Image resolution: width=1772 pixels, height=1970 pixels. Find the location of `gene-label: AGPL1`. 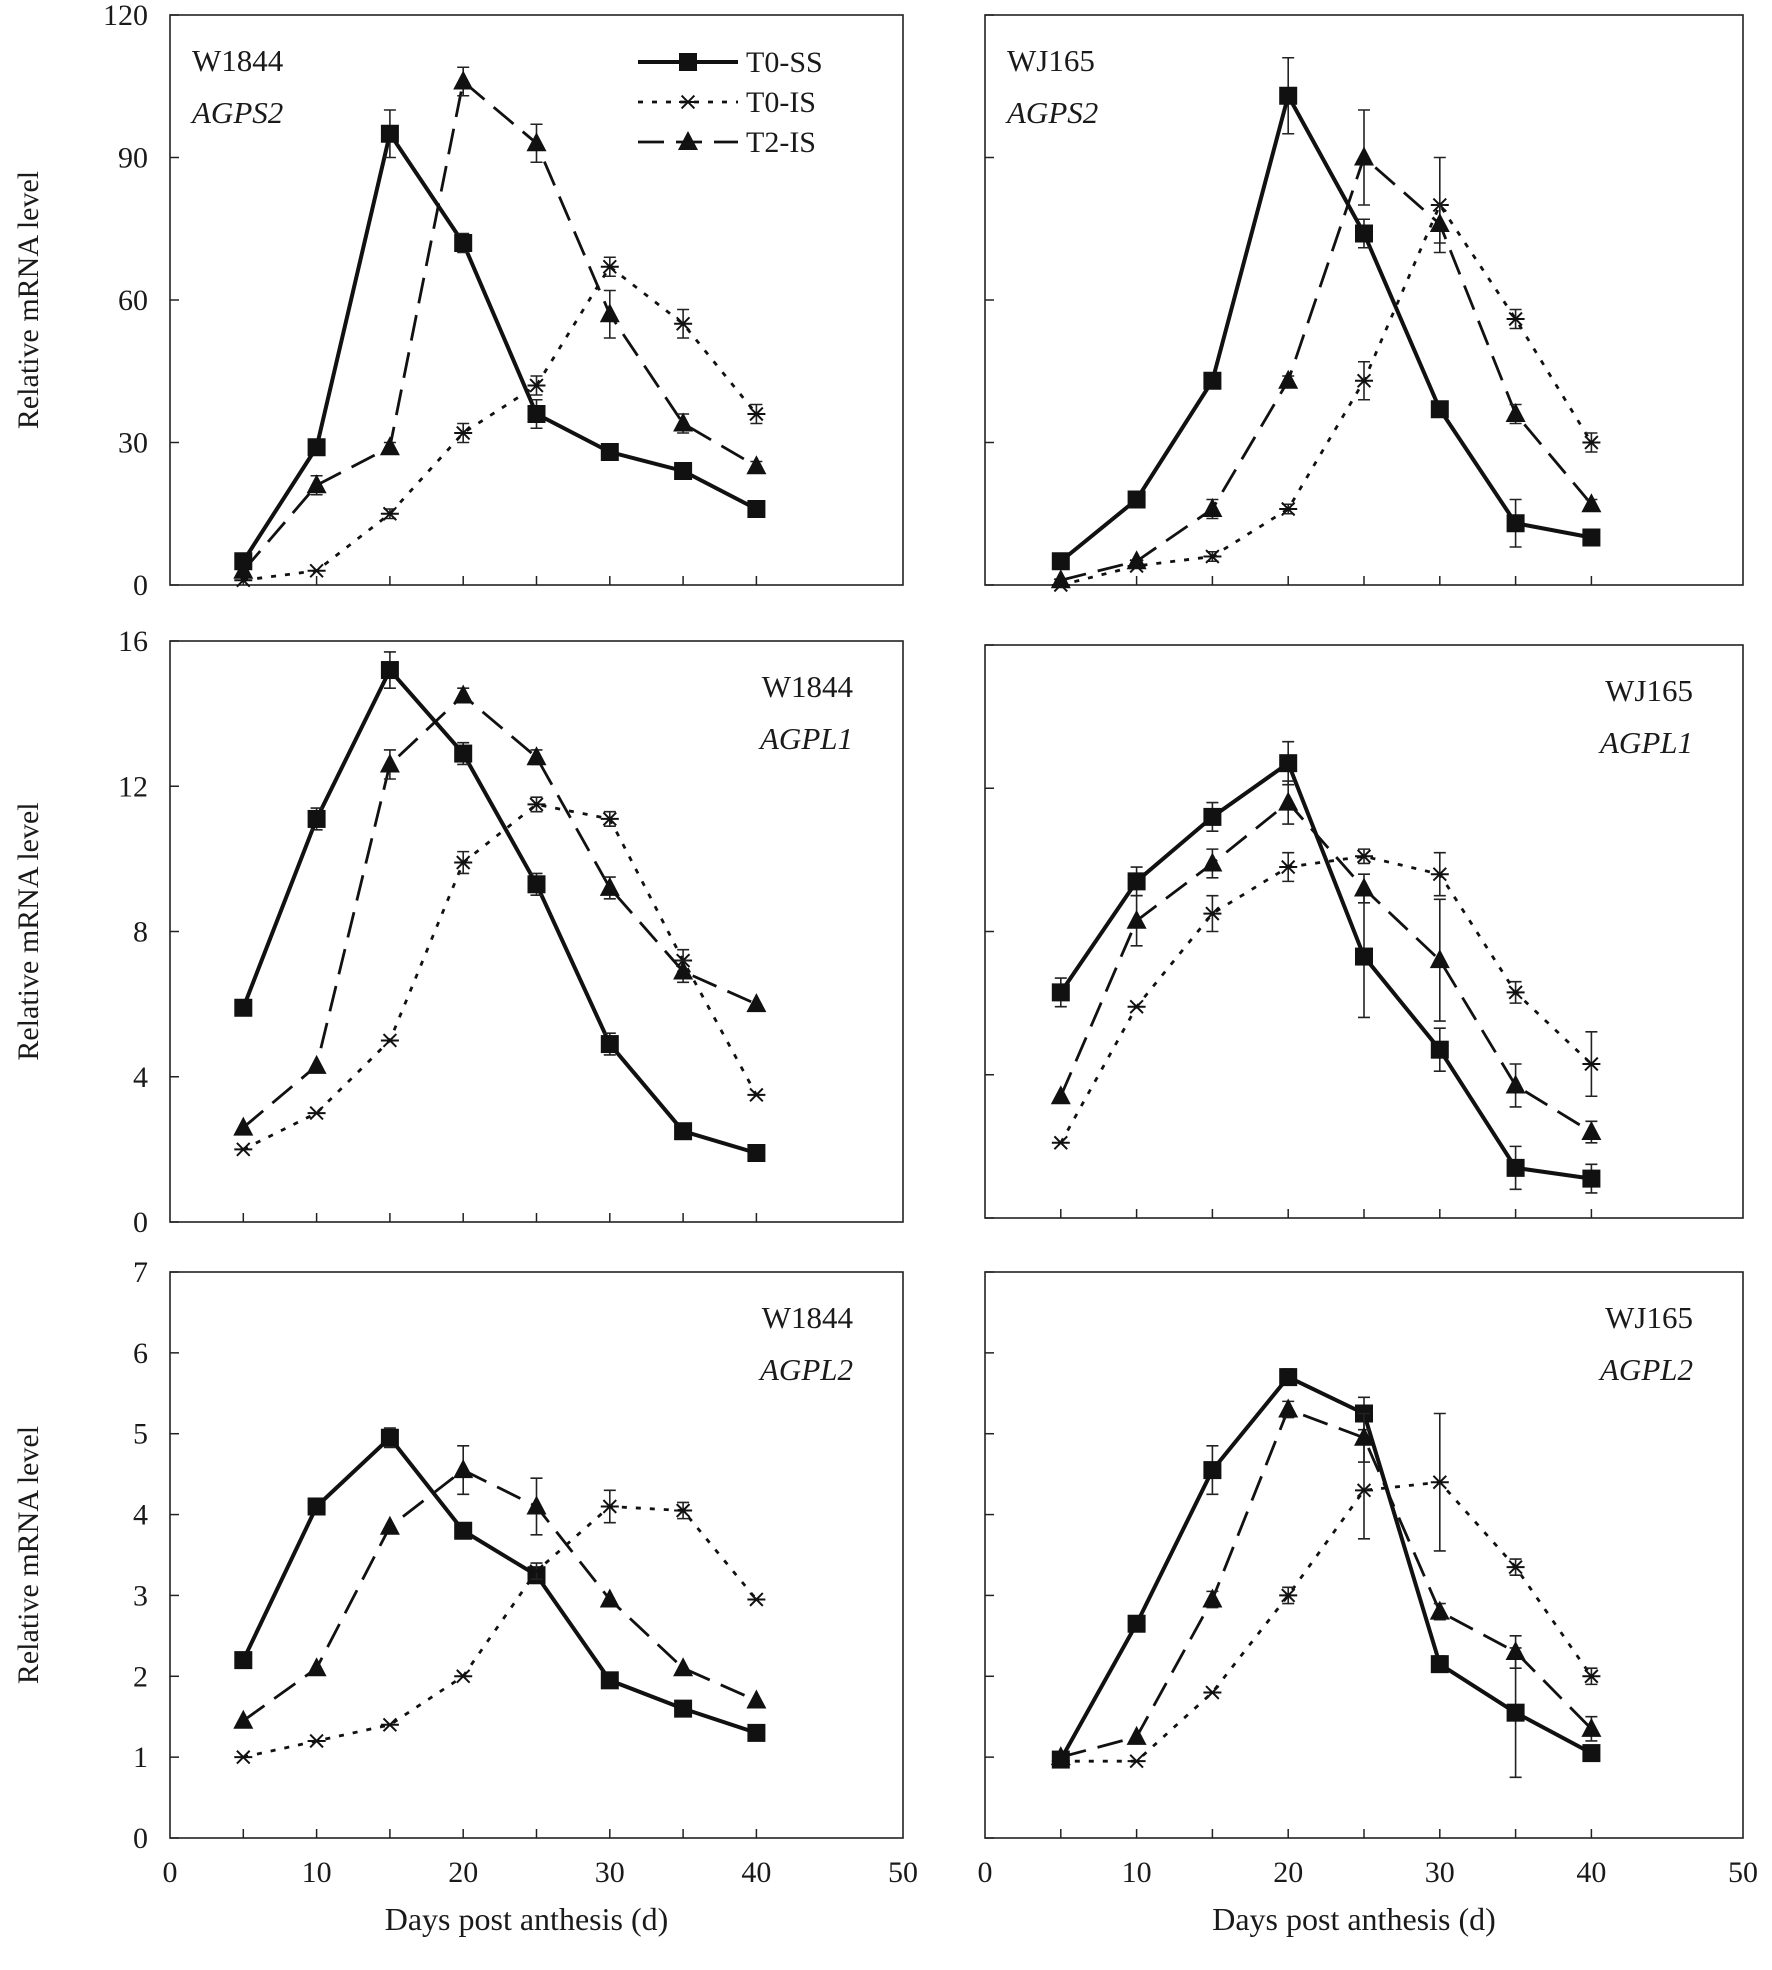

gene-label: AGPL1 is located at coordinates (805, 738).